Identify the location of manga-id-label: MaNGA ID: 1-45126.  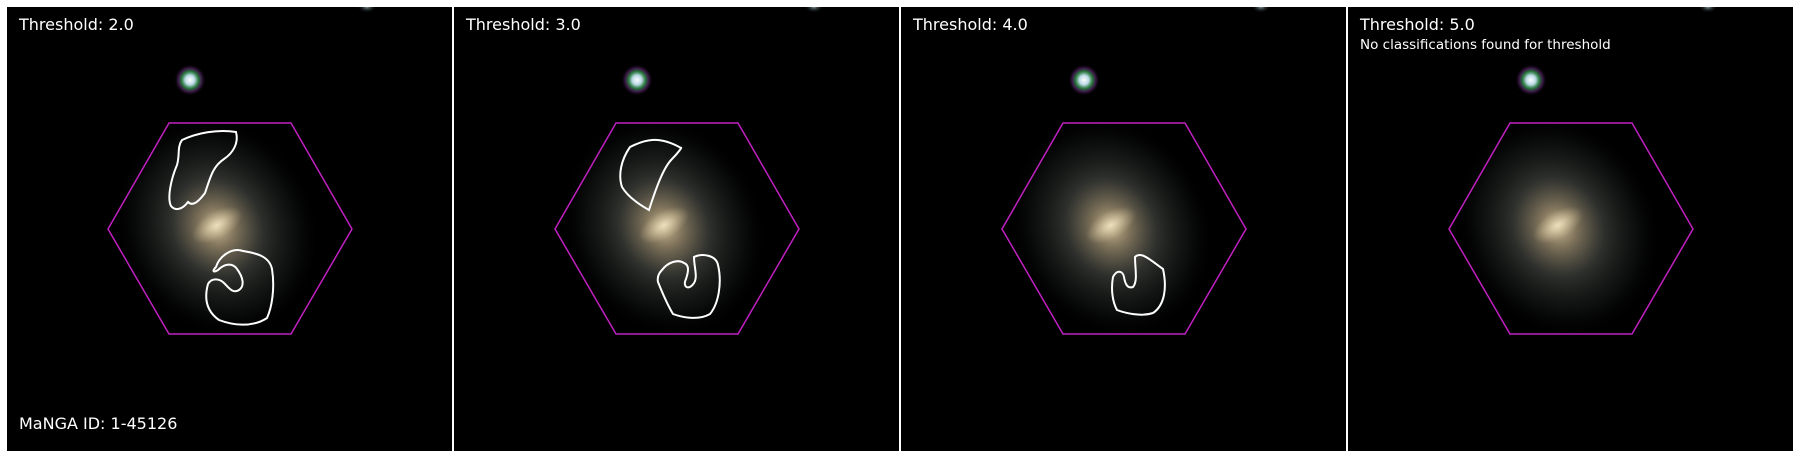
(98, 423).